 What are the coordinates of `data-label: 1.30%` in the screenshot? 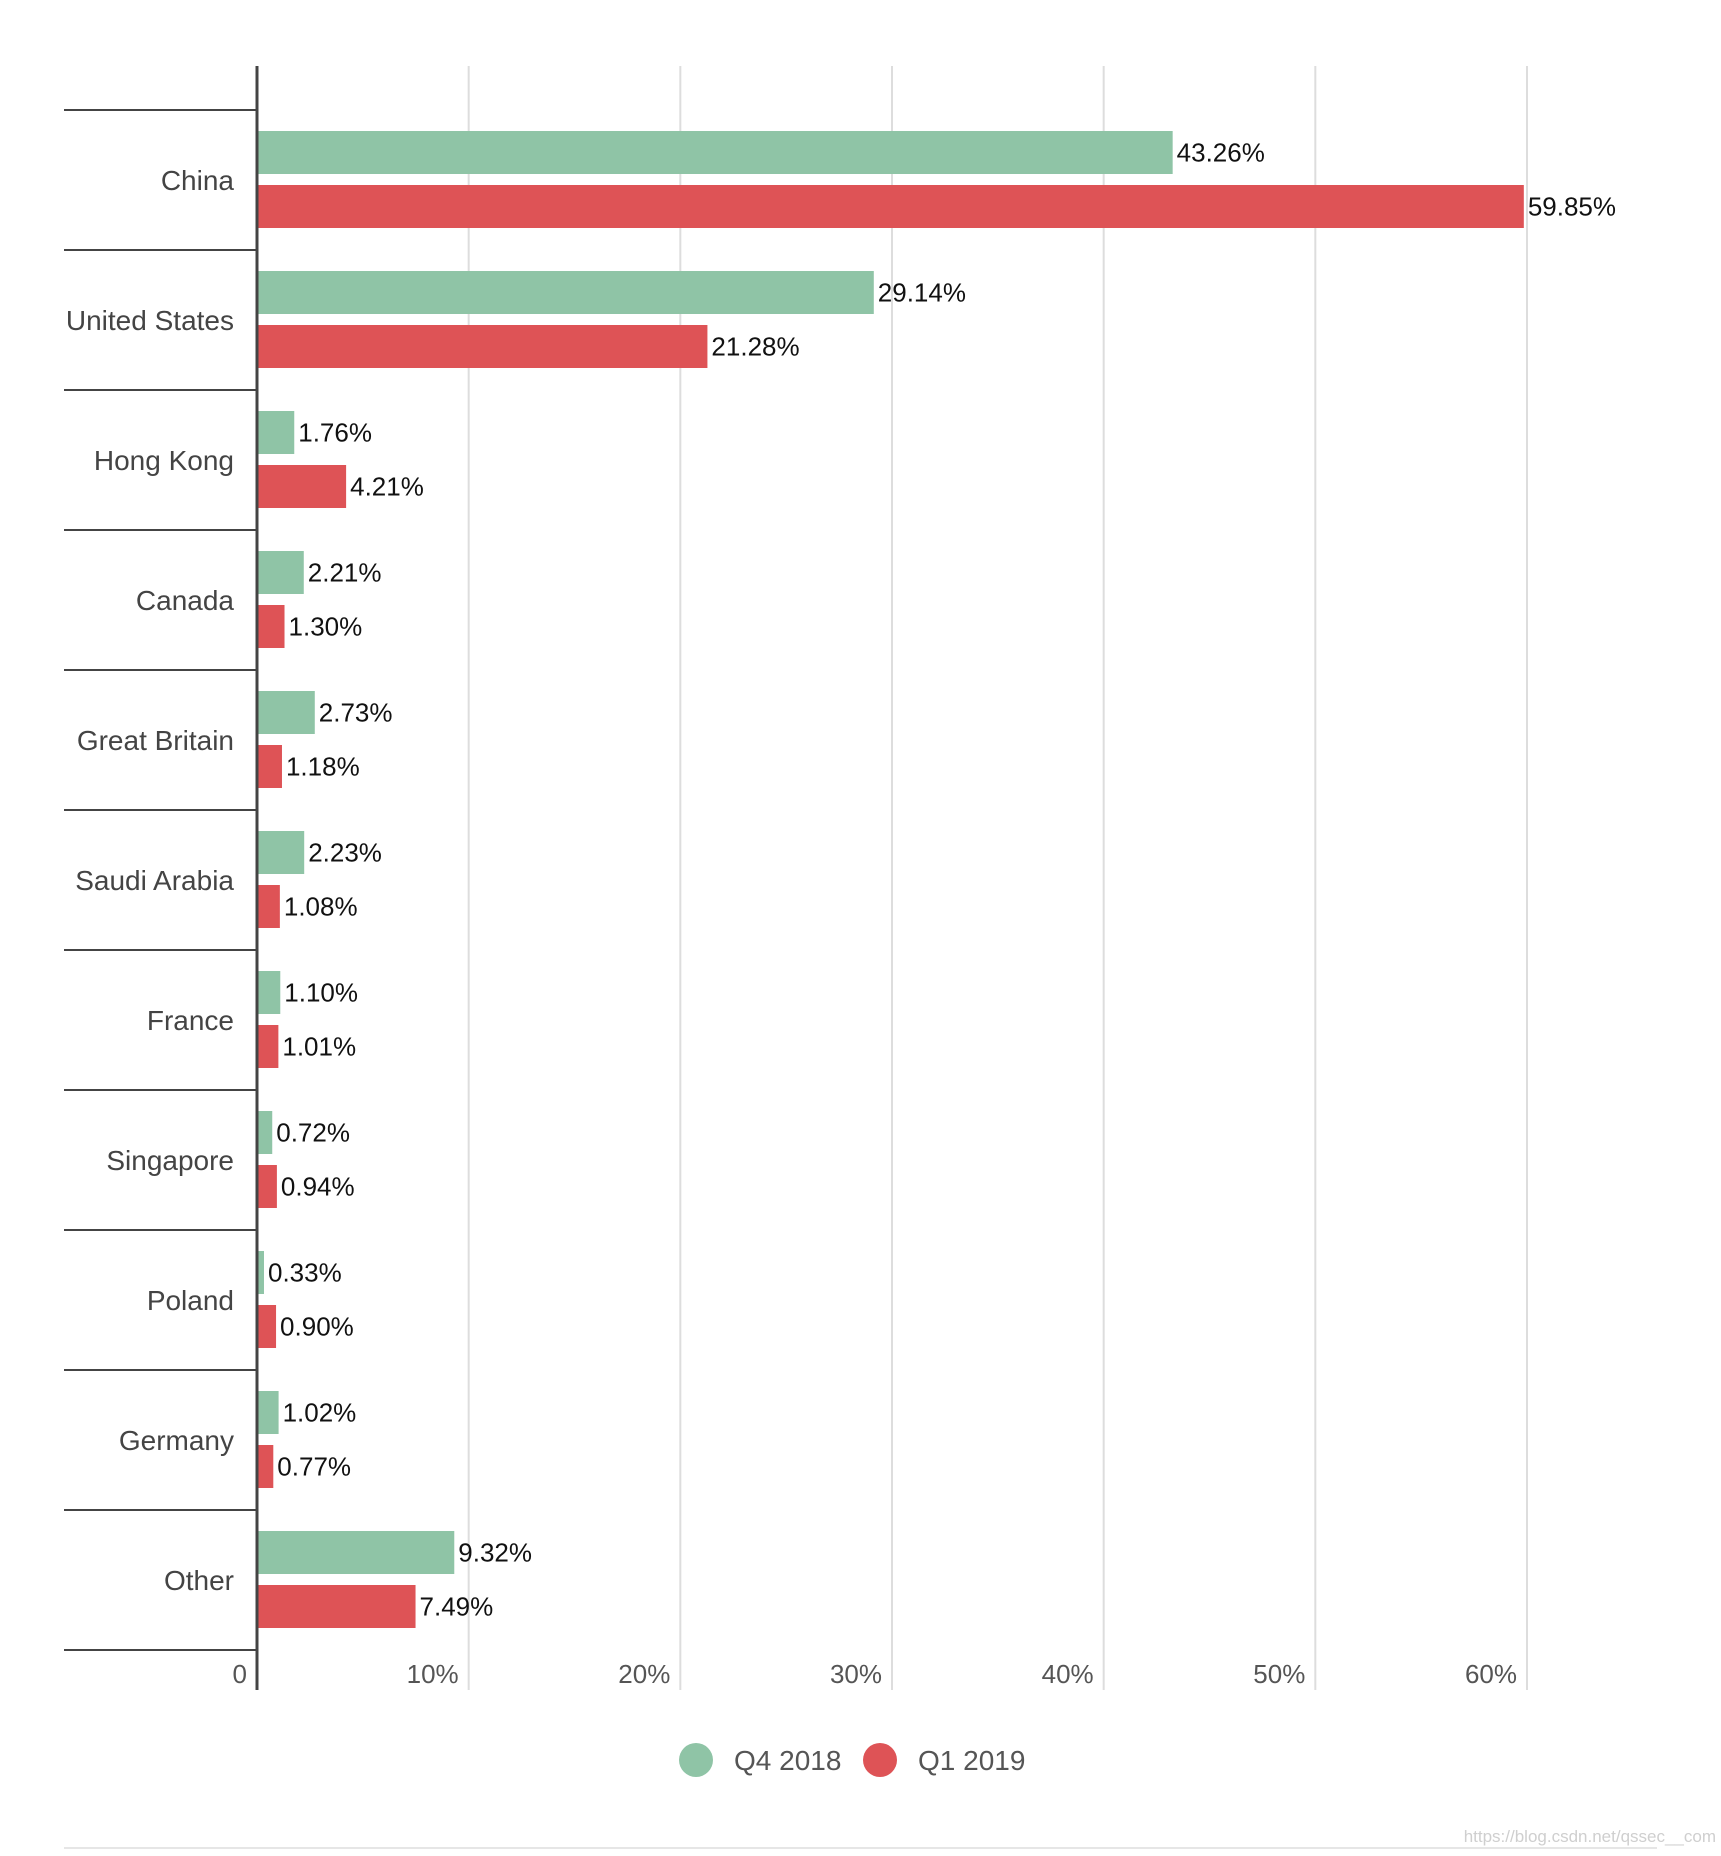 It's located at (326, 627).